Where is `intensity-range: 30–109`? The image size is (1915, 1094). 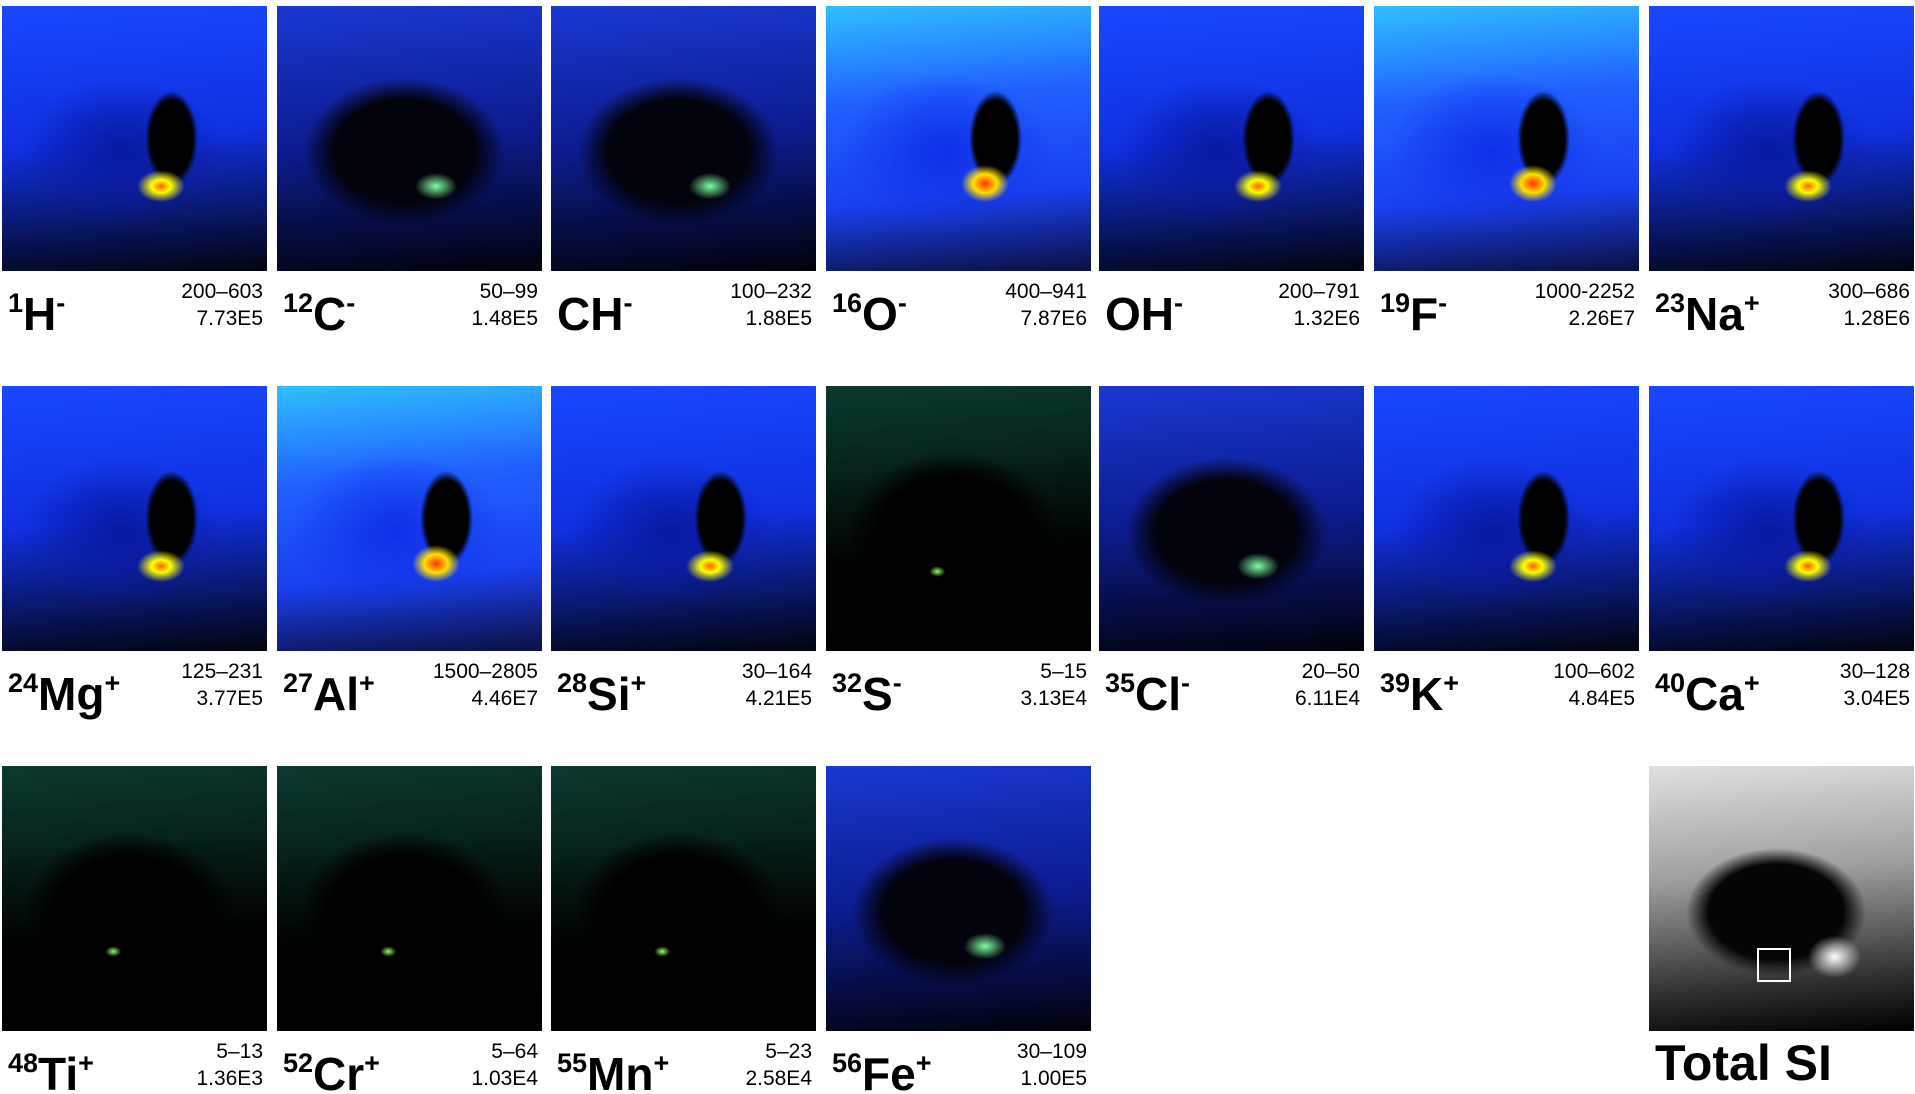
intensity-range: 30–109 is located at coordinates (1051, 1051).